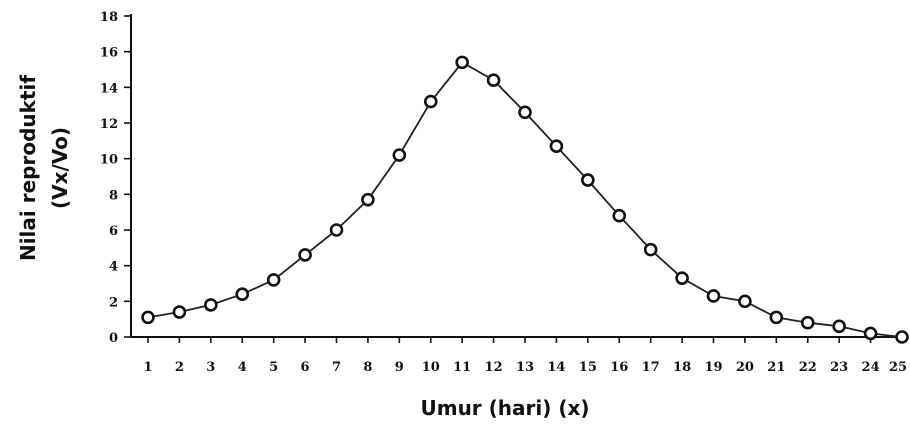  I want to click on x-tick-label: 18, so click(682, 367).